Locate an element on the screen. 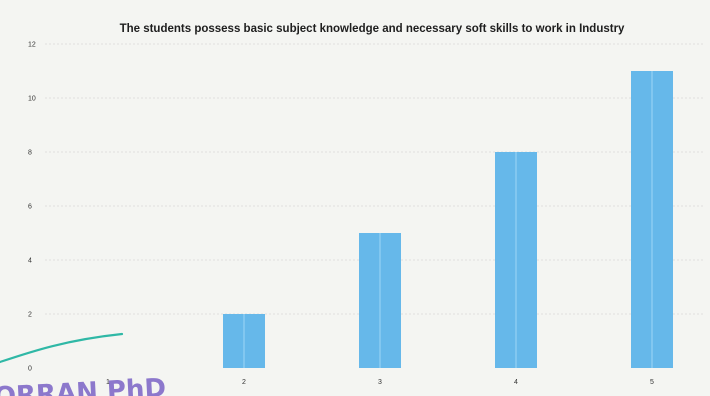 The height and width of the screenshot is (396, 710). y-axis-ticks: 0 2 4 6 8 10 12 is located at coordinates (32, 207).